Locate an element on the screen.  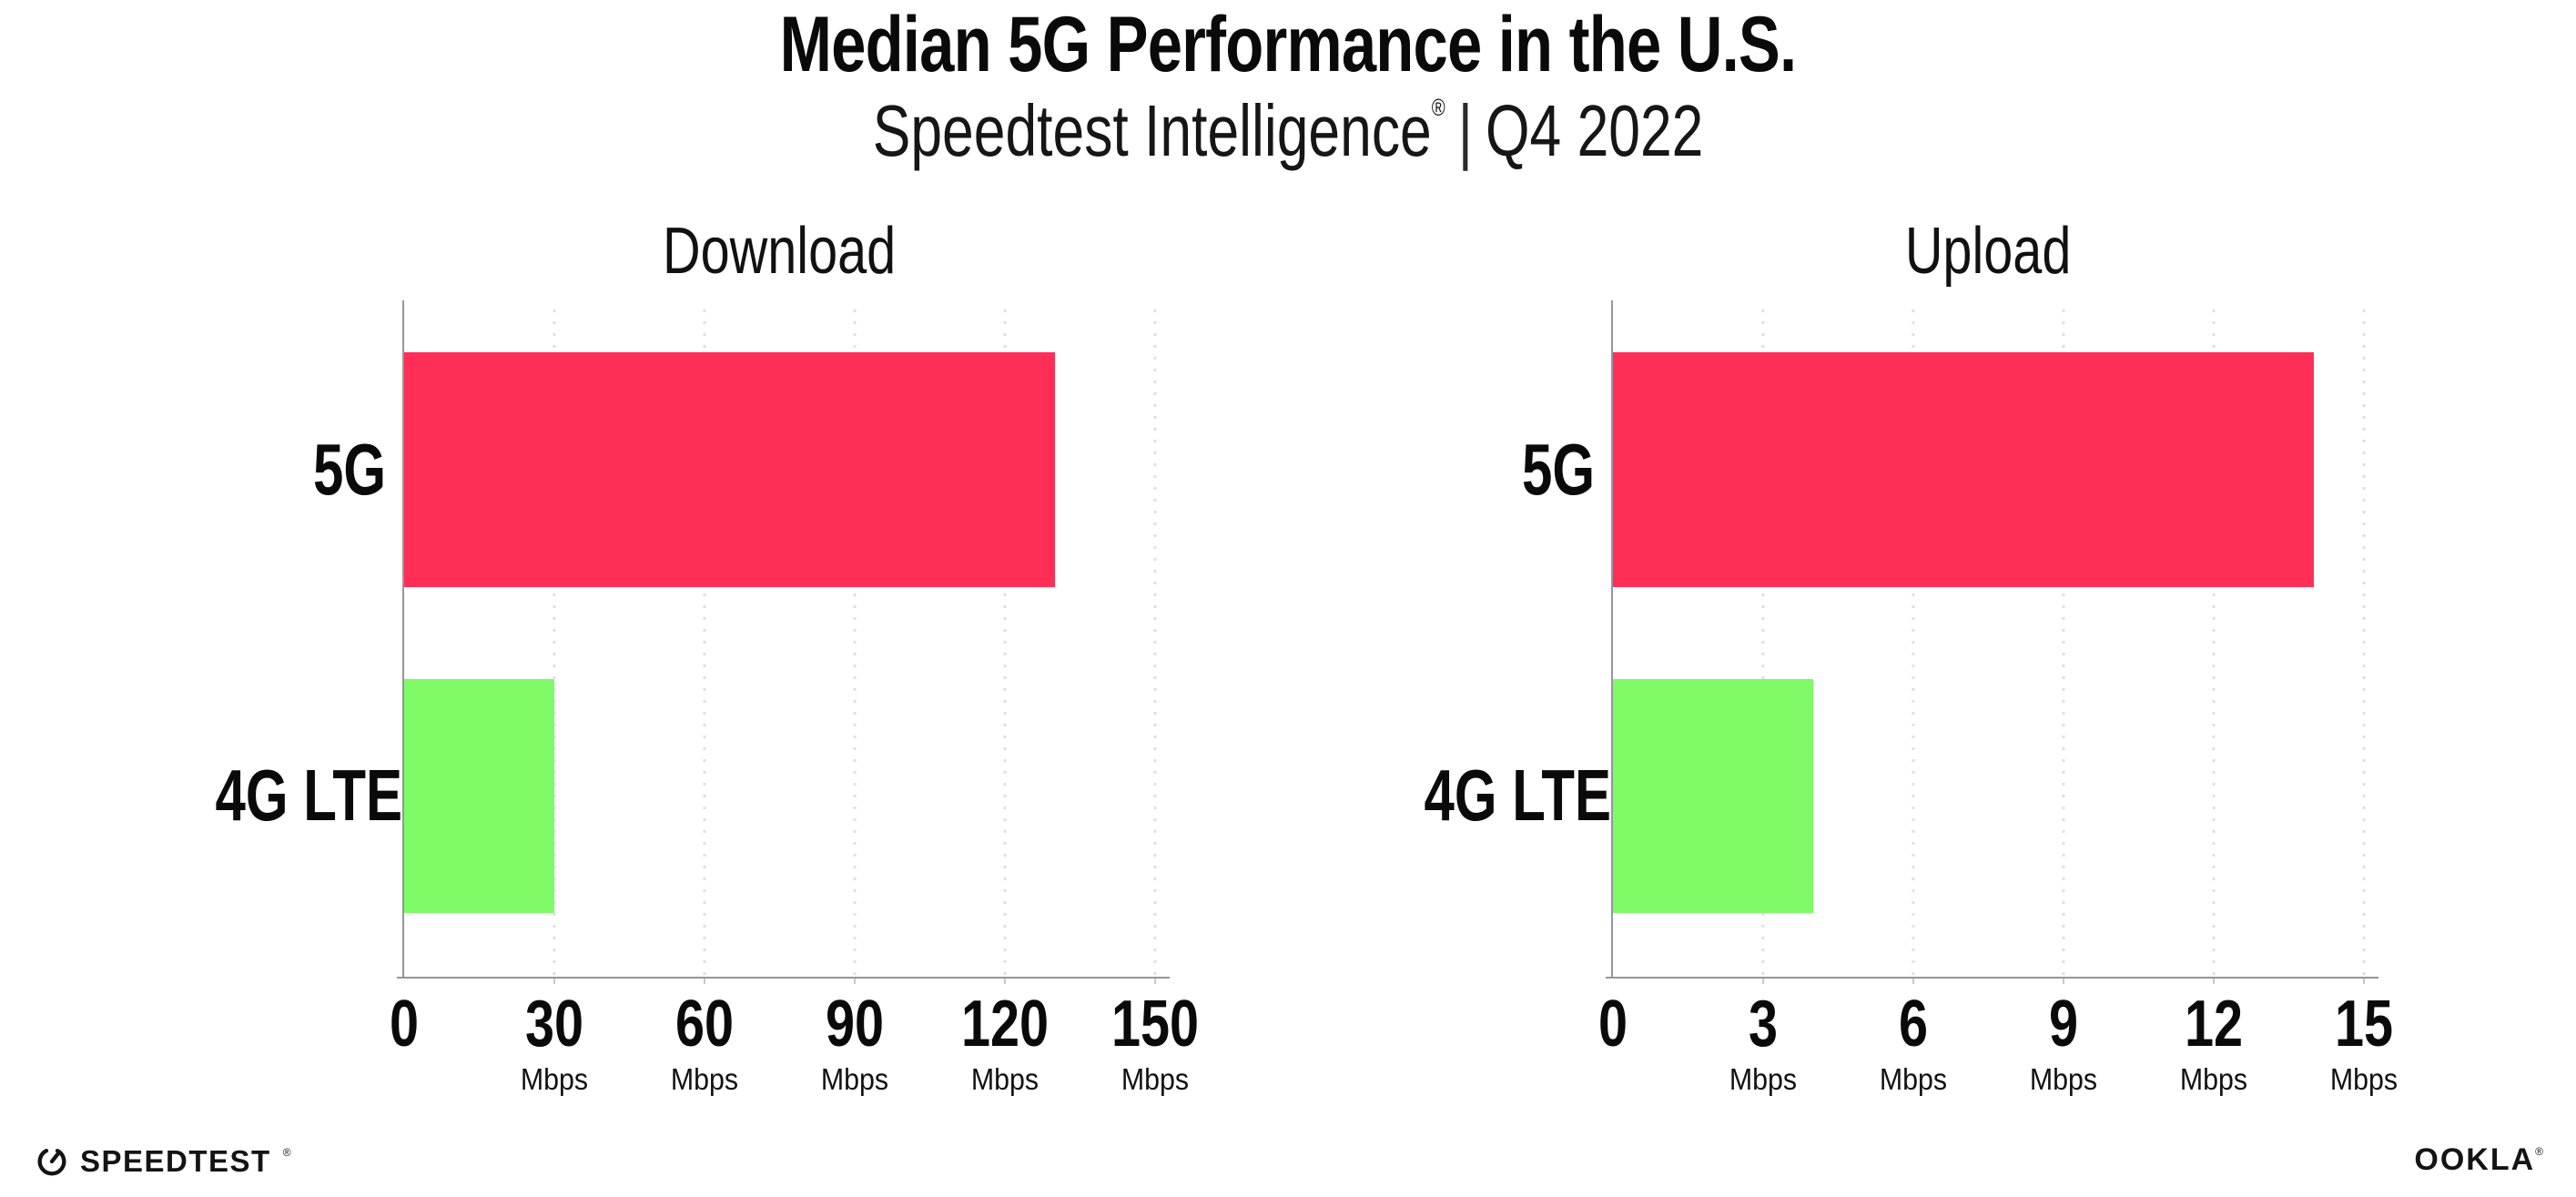
upload-chart-title: Upload is located at coordinates (1988, 251).